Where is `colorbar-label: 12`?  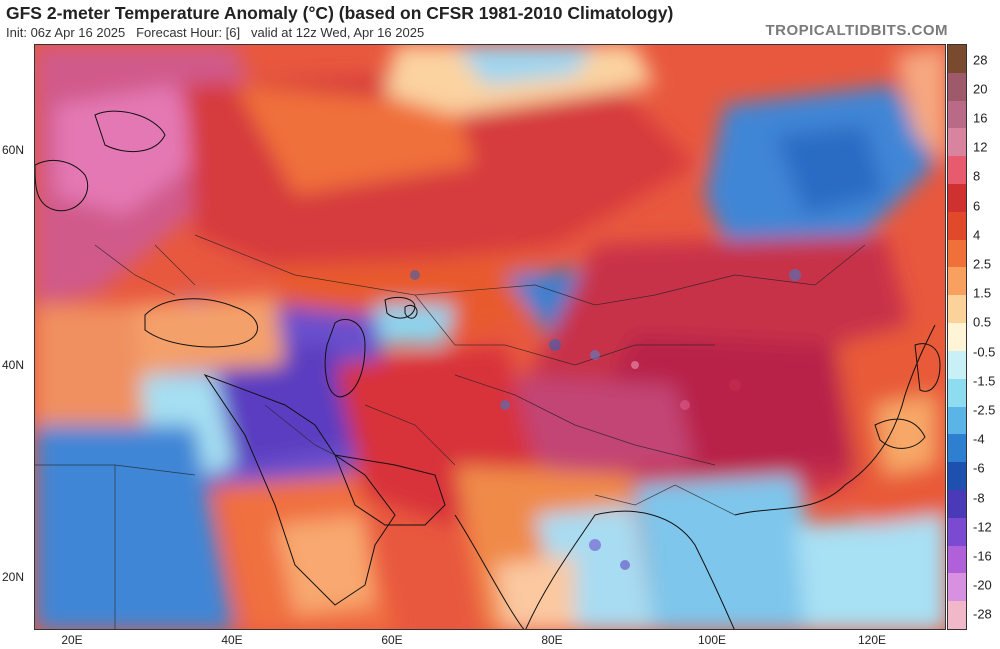
colorbar-label: 12 is located at coordinates (980, 147).